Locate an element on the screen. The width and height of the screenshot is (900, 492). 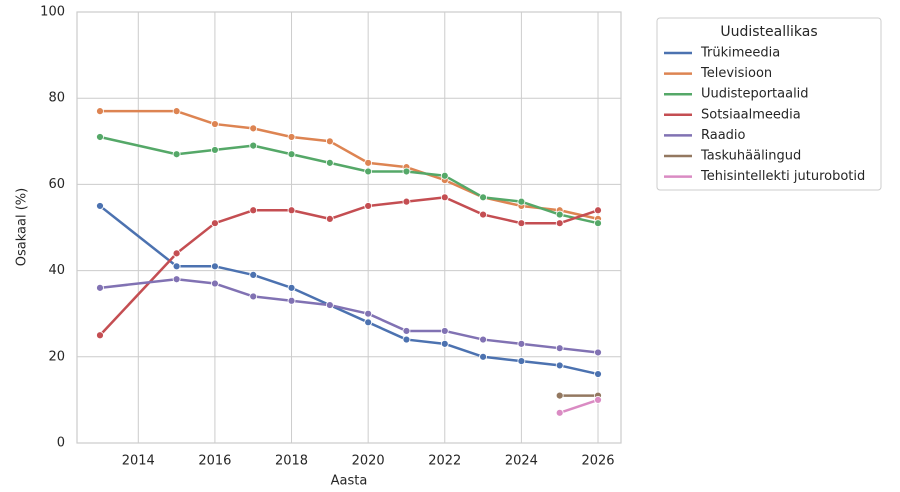
y-tick-label: 60 is located at coordinates (56, 184).